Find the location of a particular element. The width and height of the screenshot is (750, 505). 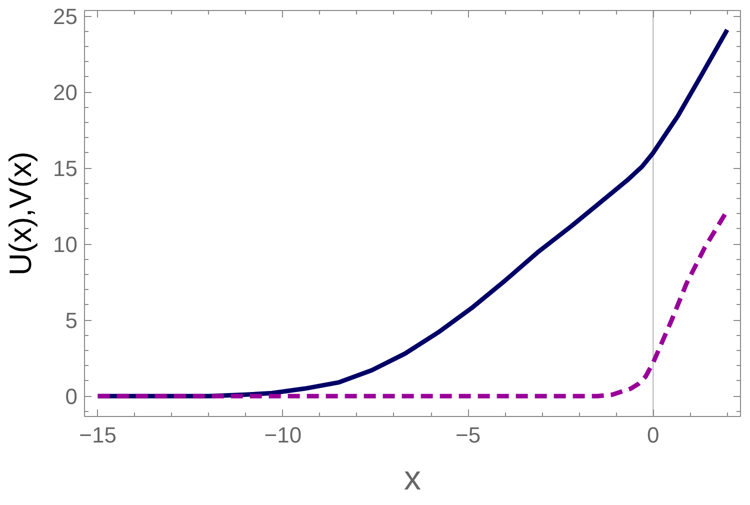

x-tick-label: −5 is located at coordinates (468, 435).